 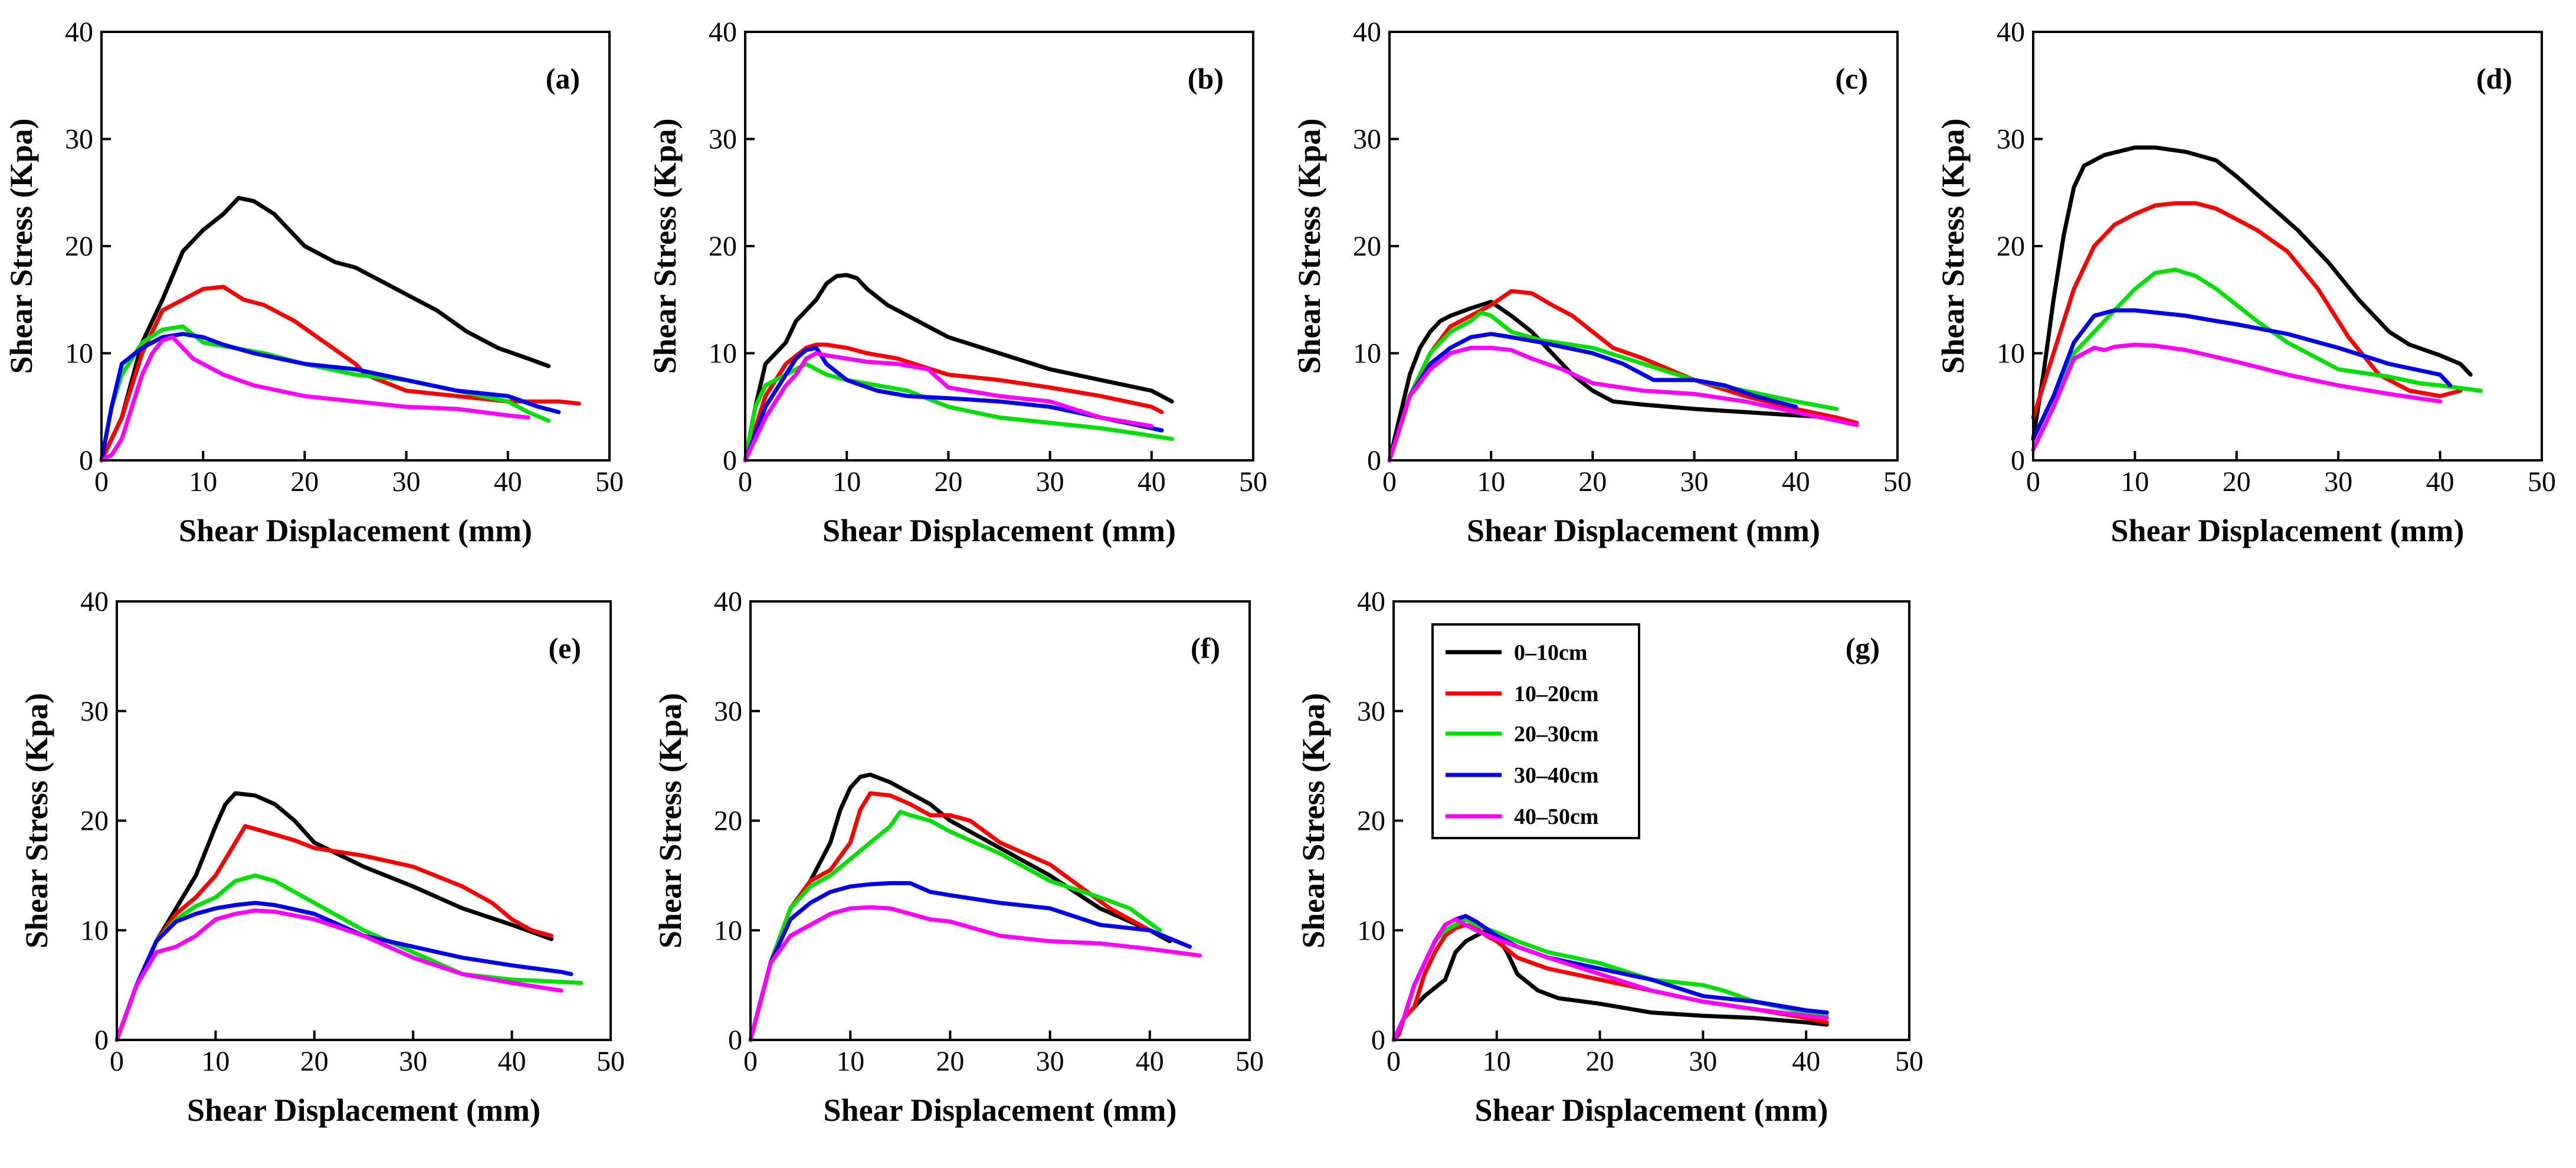 I want to click on legend-box, so click(x=1535, y=731).